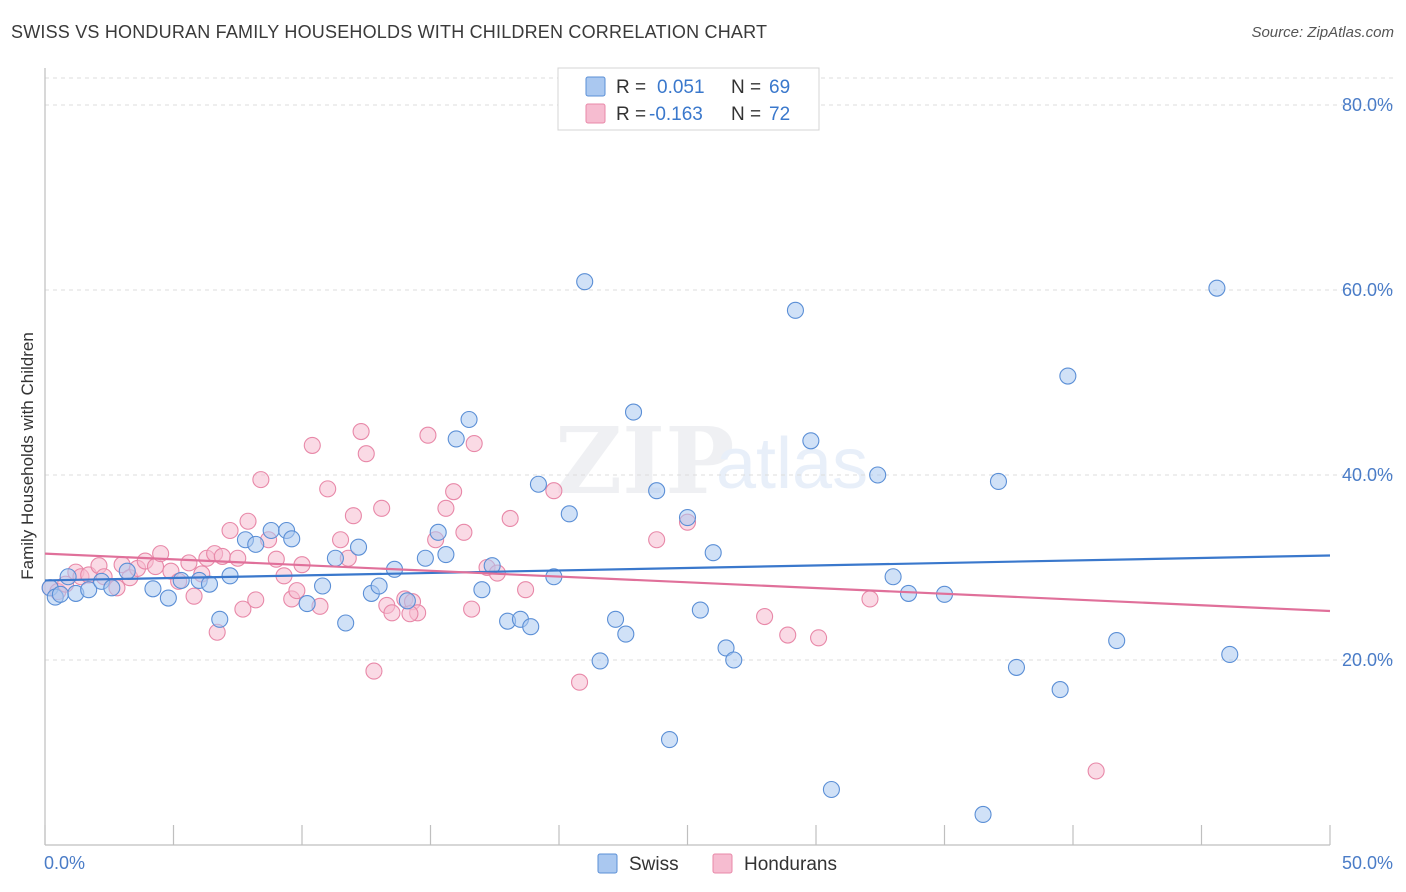  Describe the element at coordinates (746, 87) in the screenshot. I see `legend-n-label-swiss: N =` at that location.